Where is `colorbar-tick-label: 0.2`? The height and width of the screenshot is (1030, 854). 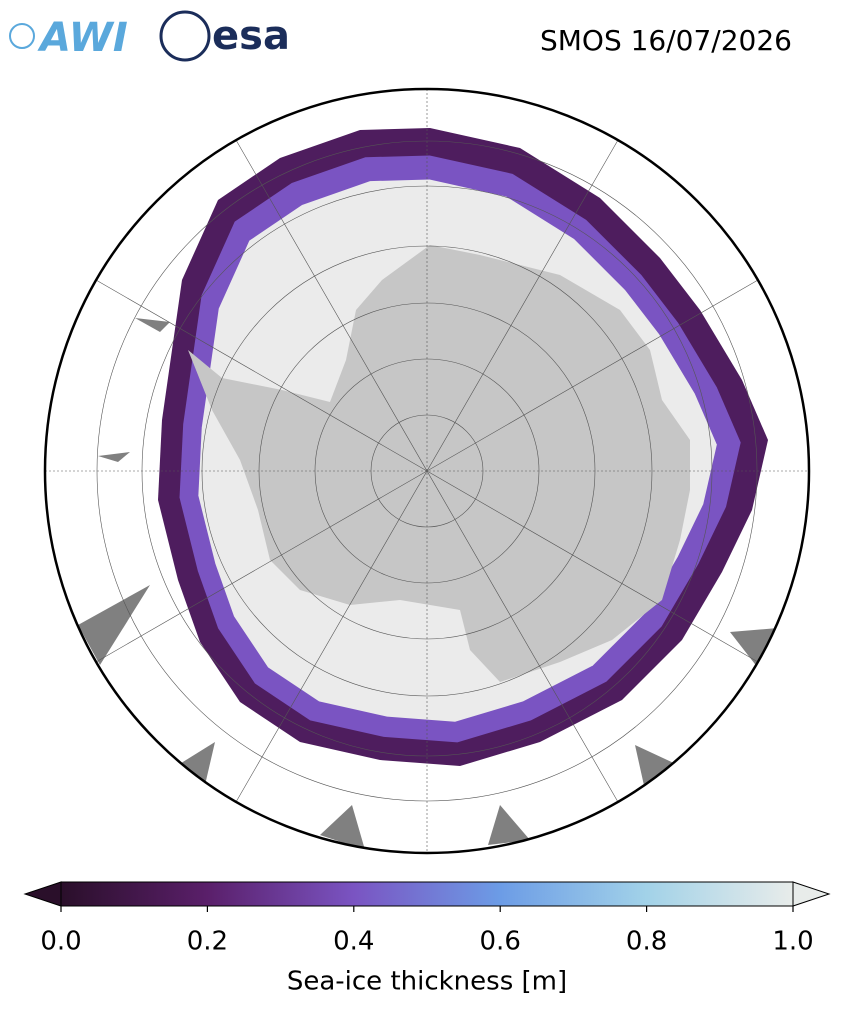
colorbar-tick-label: 0.2 is located at coordinates (207, 942).